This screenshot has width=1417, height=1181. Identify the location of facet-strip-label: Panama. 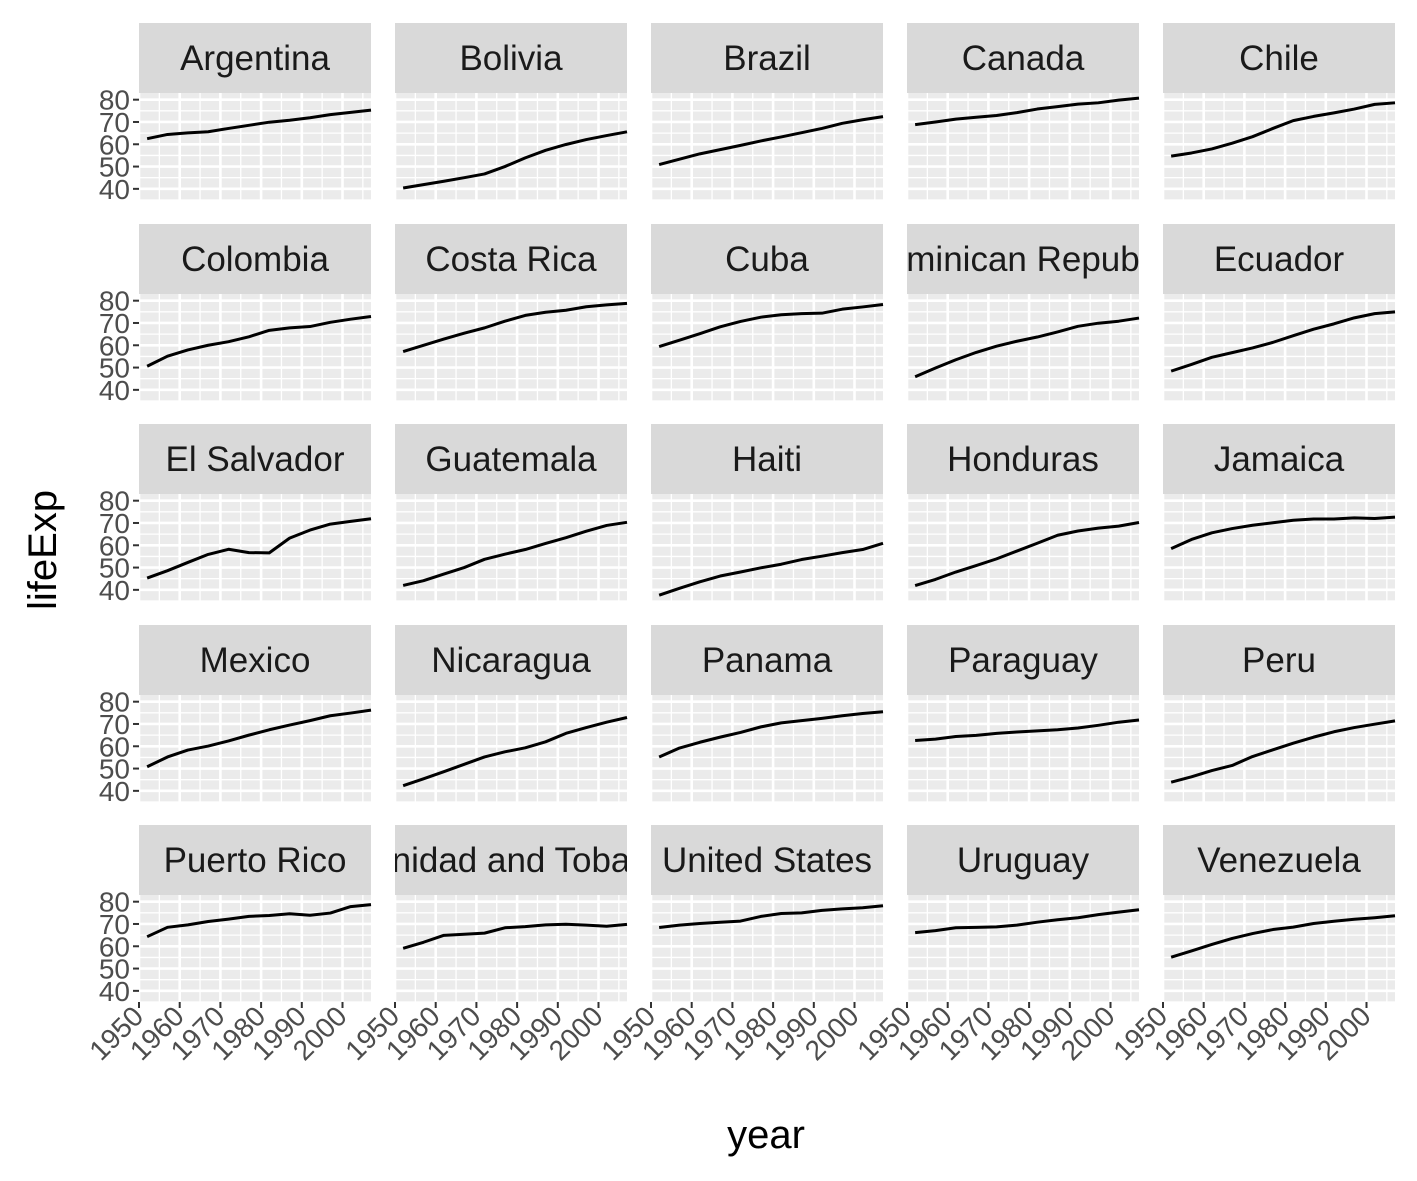
(767, 660).